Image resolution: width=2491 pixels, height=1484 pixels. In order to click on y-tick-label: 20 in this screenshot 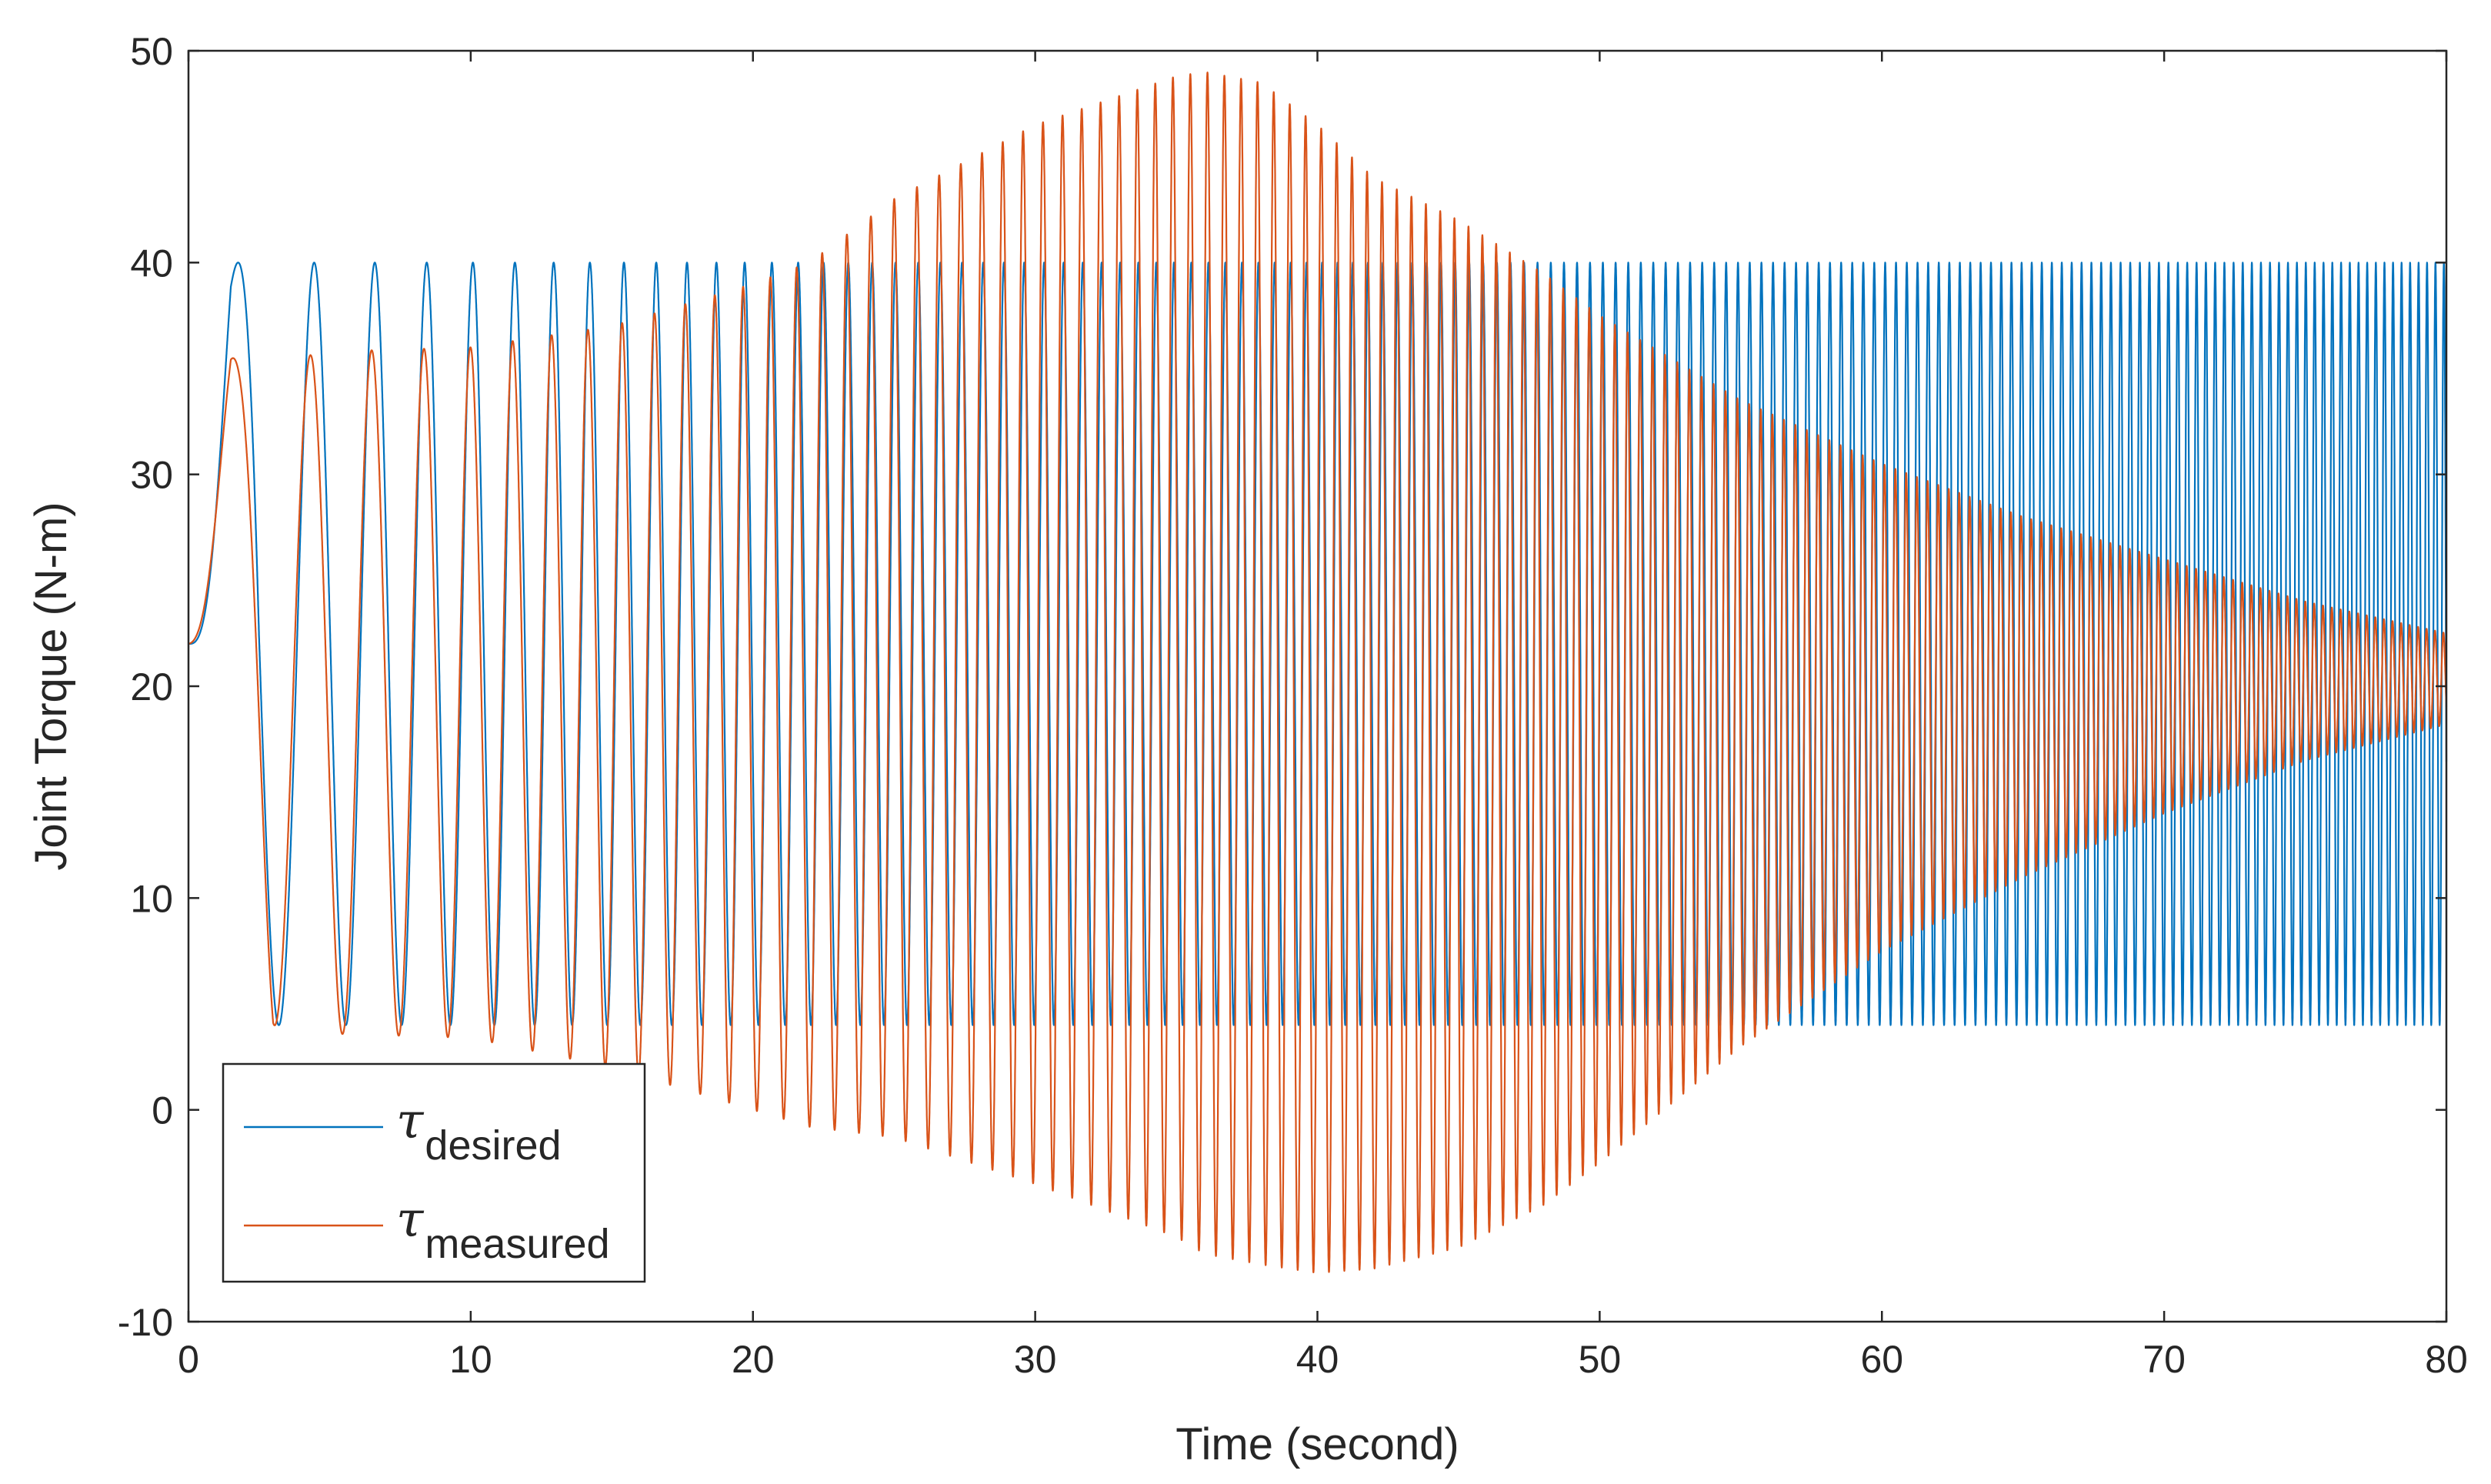, I will do `click(151, 687)`.